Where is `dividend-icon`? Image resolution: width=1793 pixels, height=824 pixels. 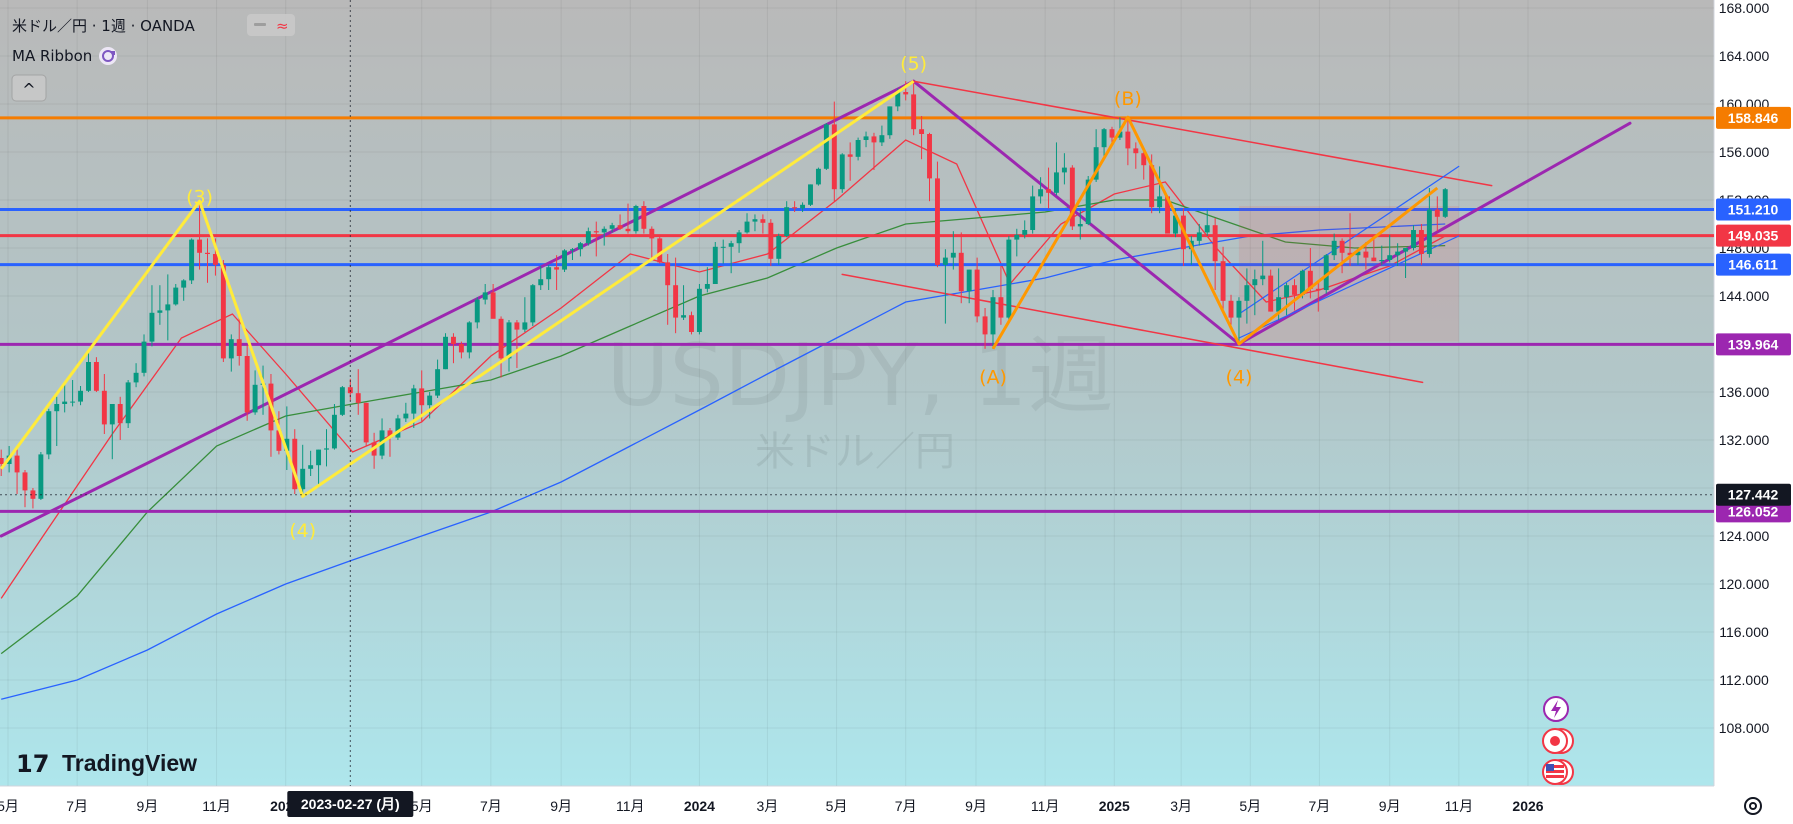
dividend-icon is located at coordinates (1558, 741).